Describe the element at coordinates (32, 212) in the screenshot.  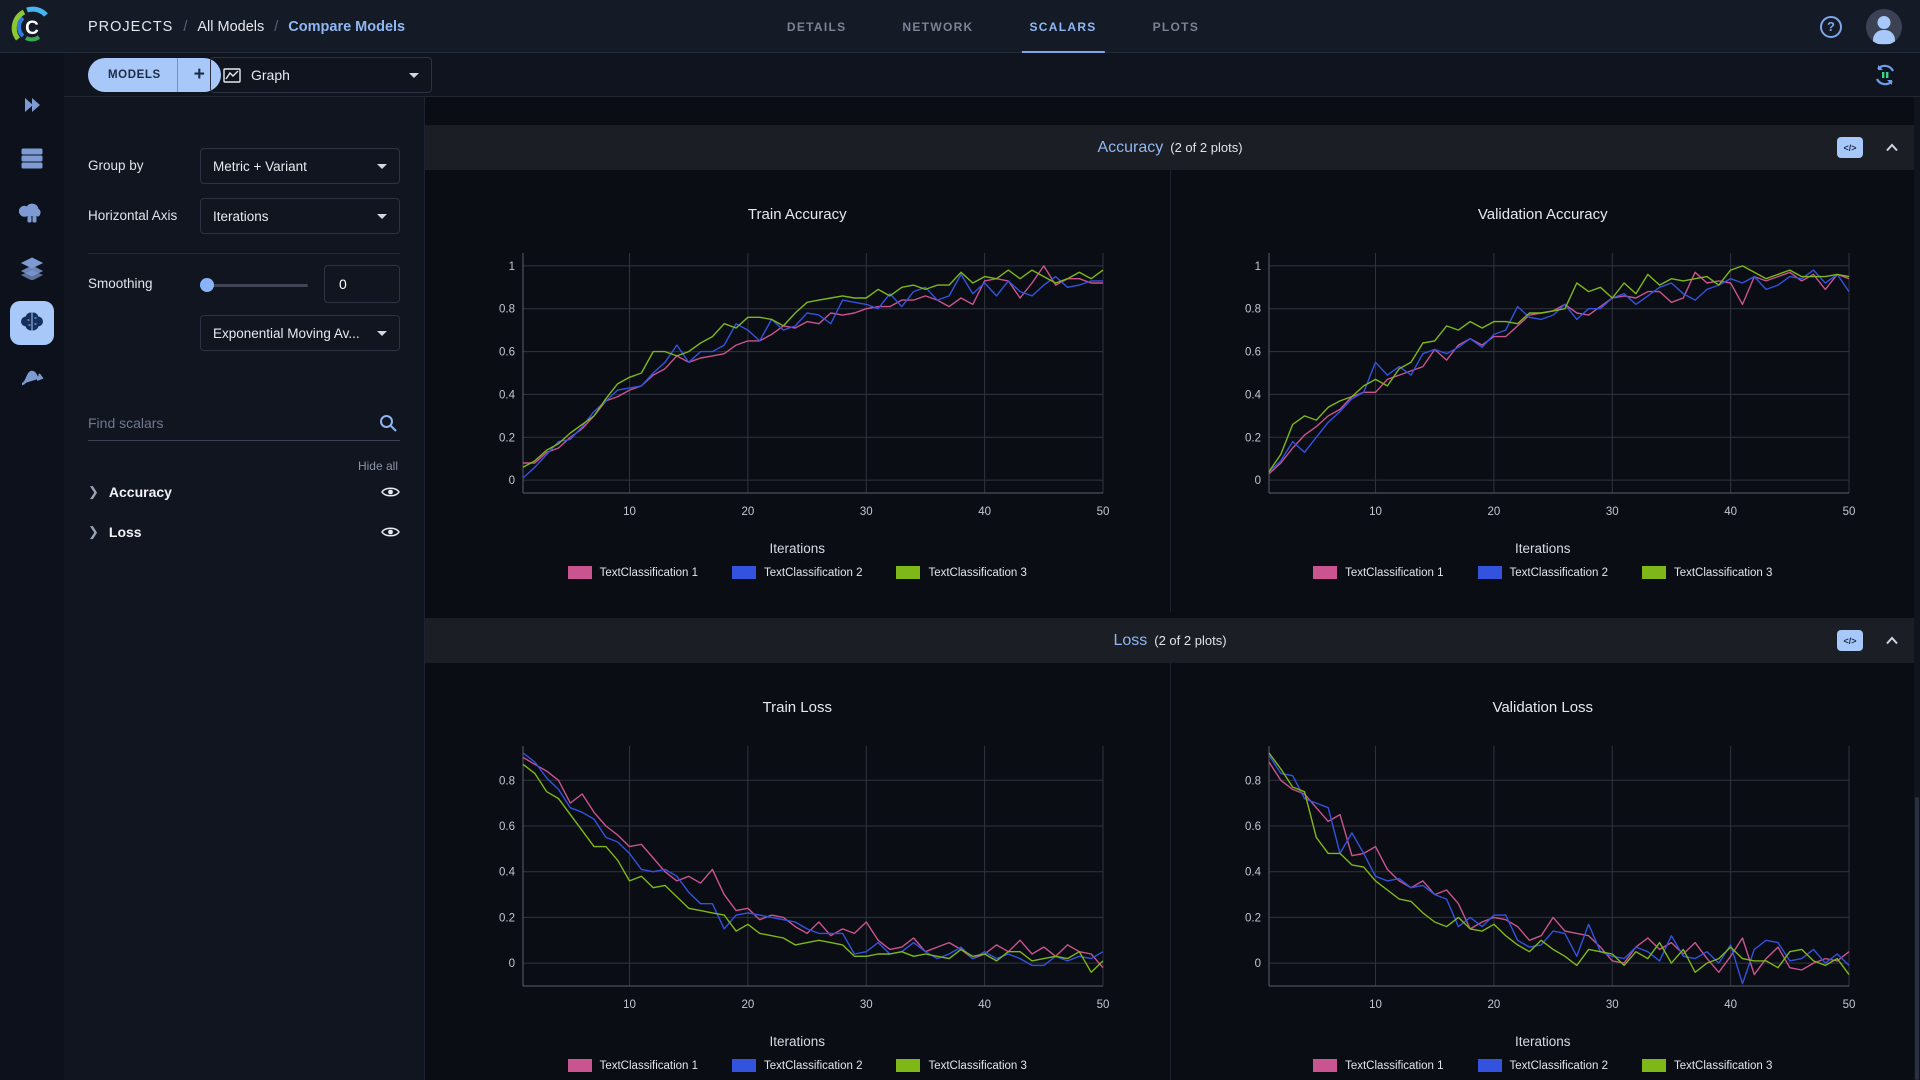
I see `applications-icon` at that location.